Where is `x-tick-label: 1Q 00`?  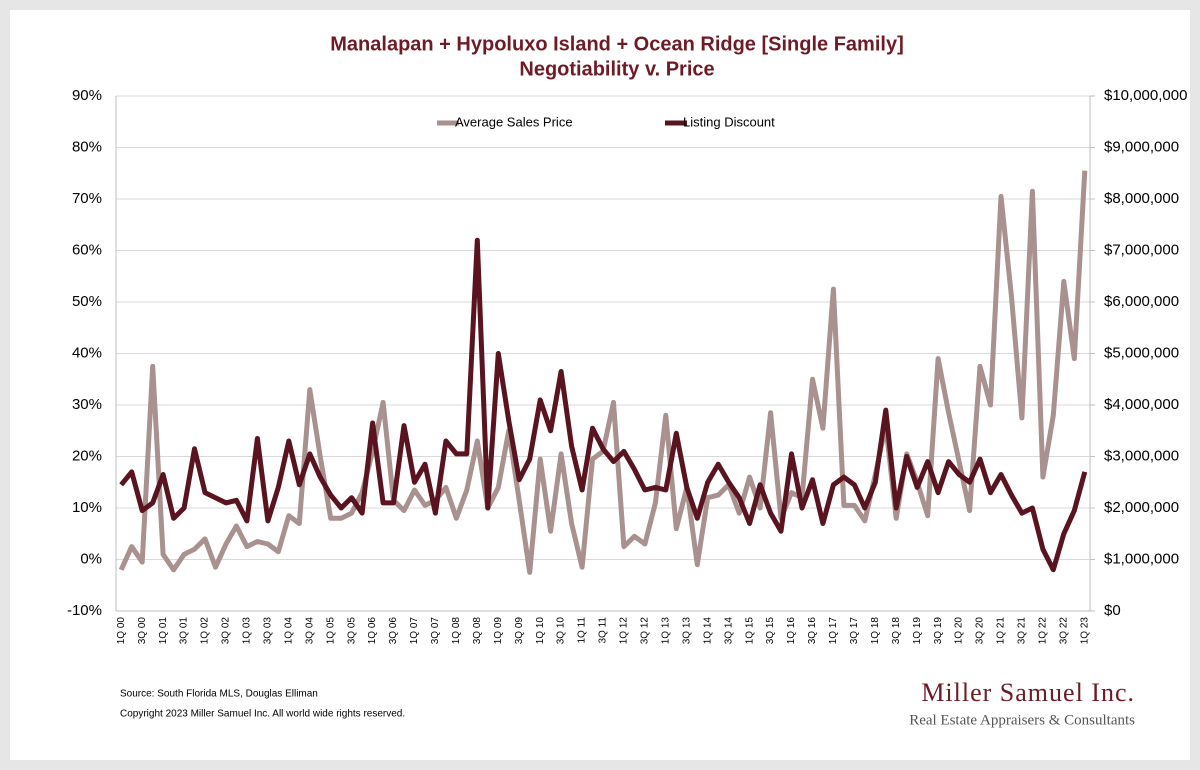 x-tick-label: 1Q 00 is located at coordinates (121, 631).